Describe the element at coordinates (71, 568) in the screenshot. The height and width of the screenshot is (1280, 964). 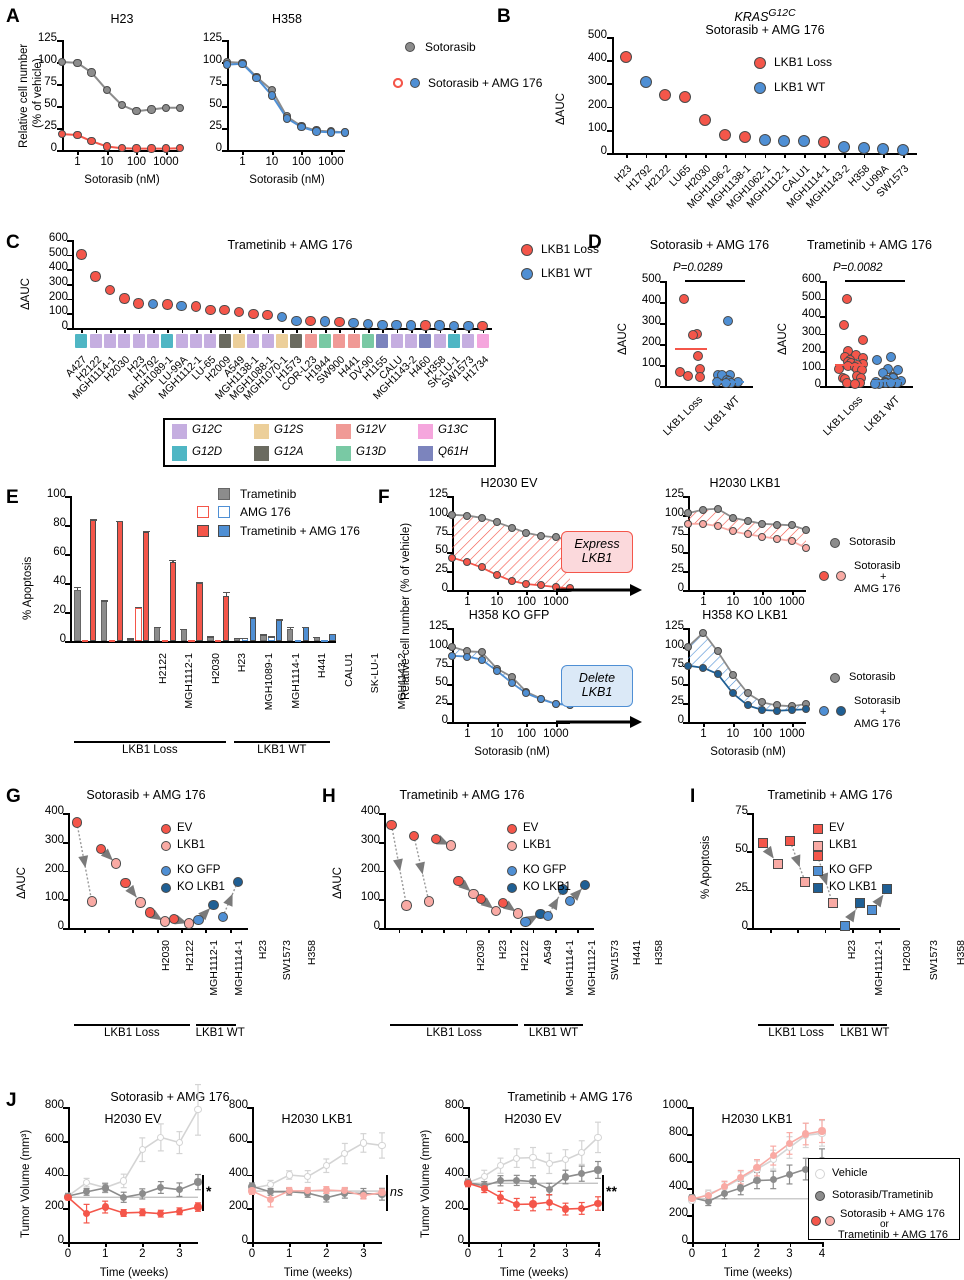
I see `panelE-yaxis` at that location.